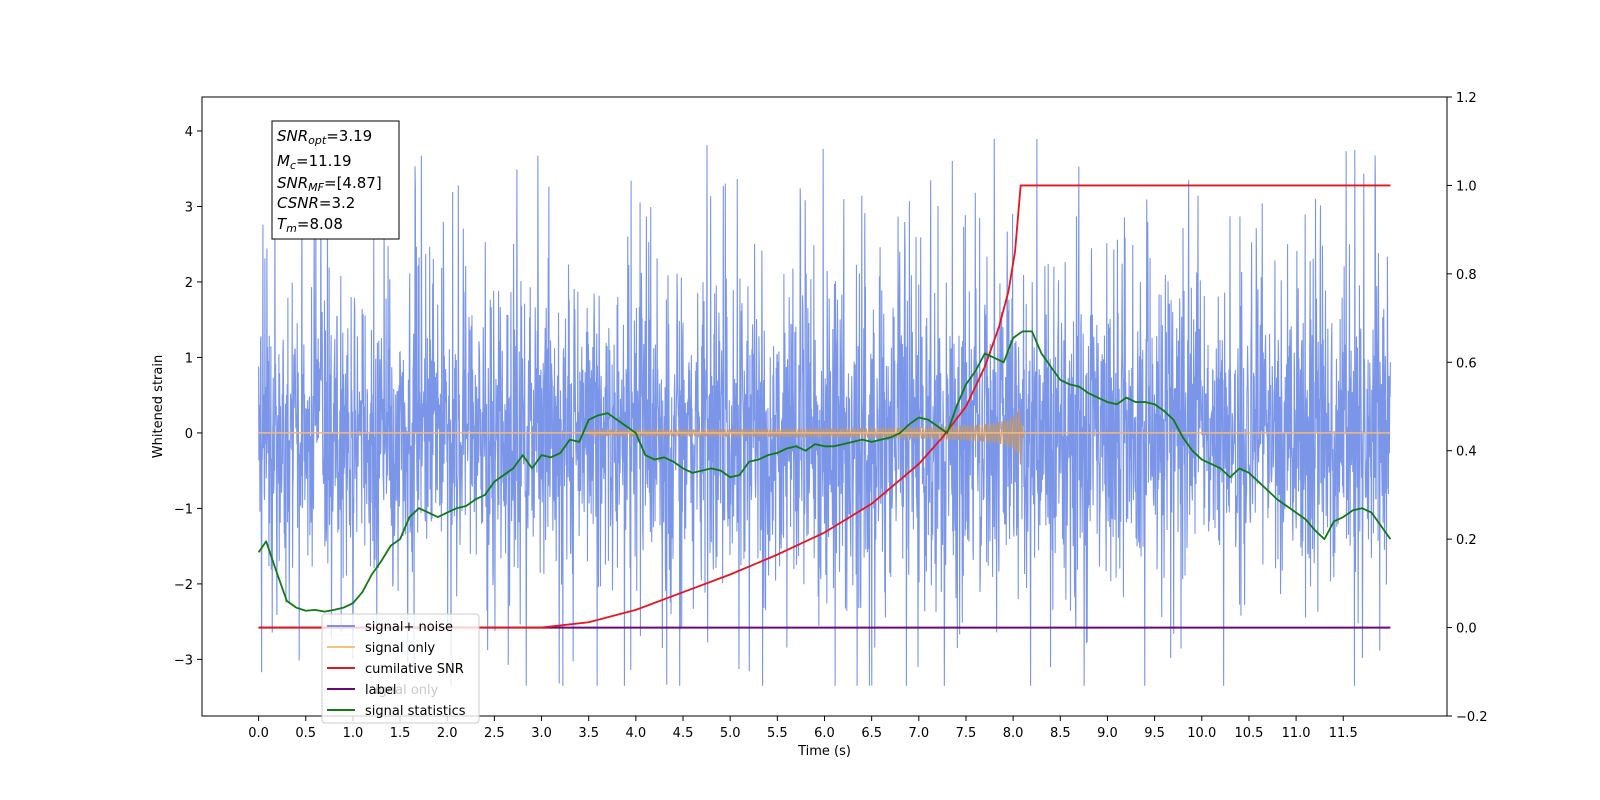 The width and height of the screenshot is (1600, 800). Describe the element at coordinates (777, 733) in the screenshot. I see `x-tick-label: 5.5` at that location.